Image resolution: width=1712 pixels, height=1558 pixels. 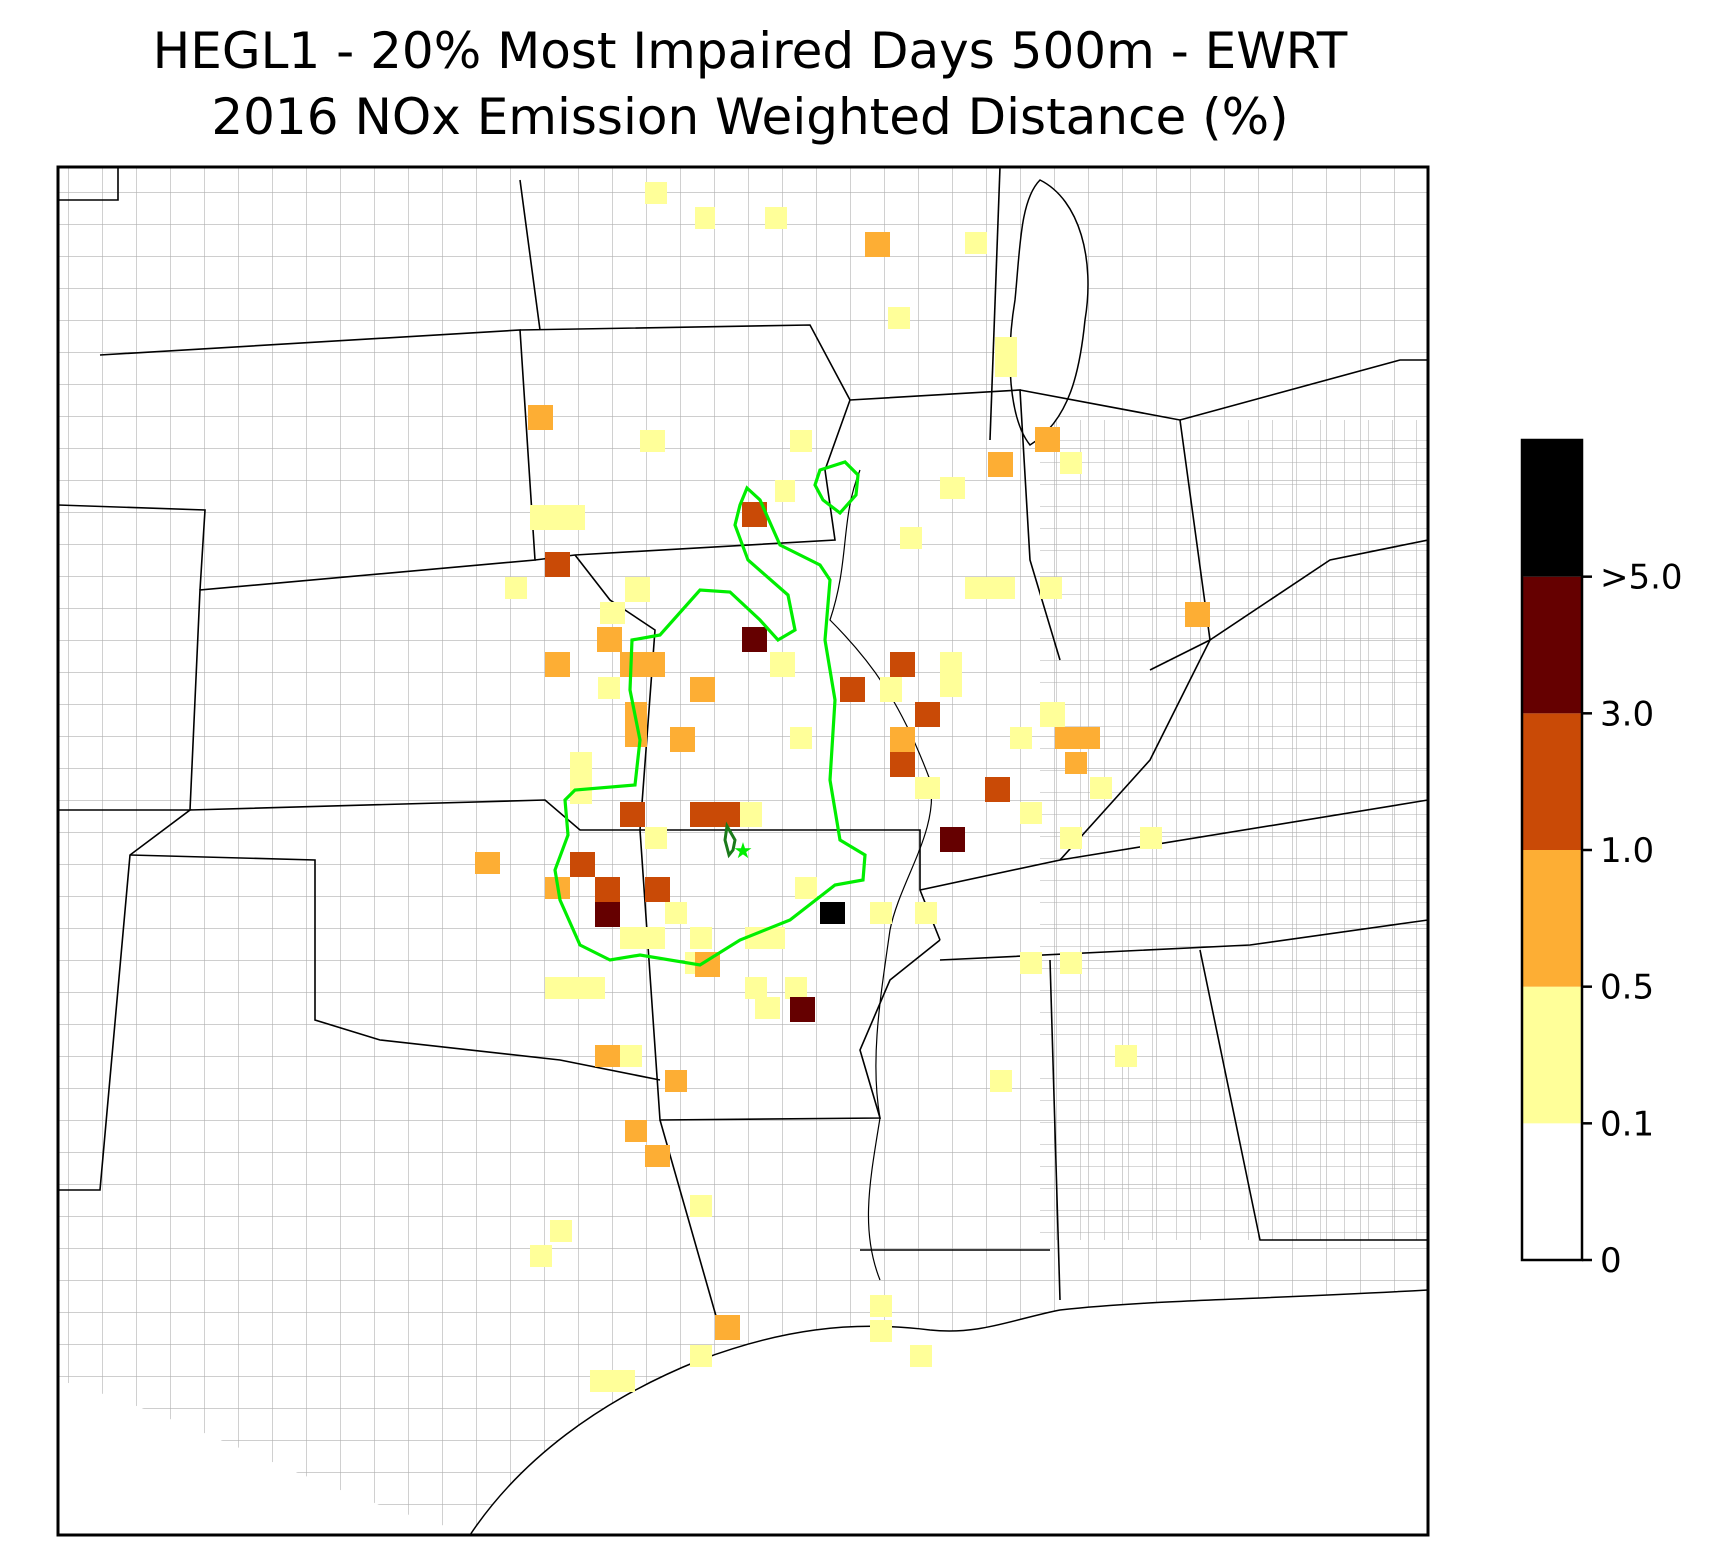 What do you see at coordinates (1627, 714) in the screenshot?
I see `colorbar-tick-label: 3.0` at bounding box center [1627, 714].